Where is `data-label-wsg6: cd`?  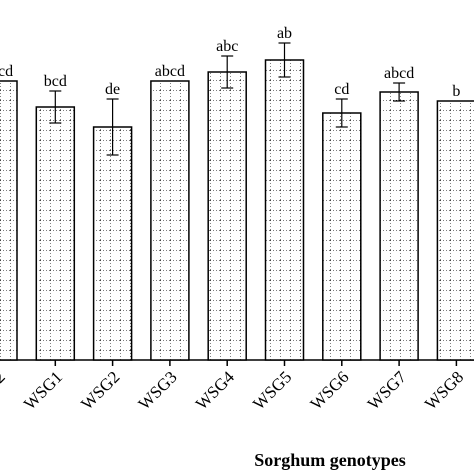 data-label-wsg6: cd is located at coordinates (341, 89).